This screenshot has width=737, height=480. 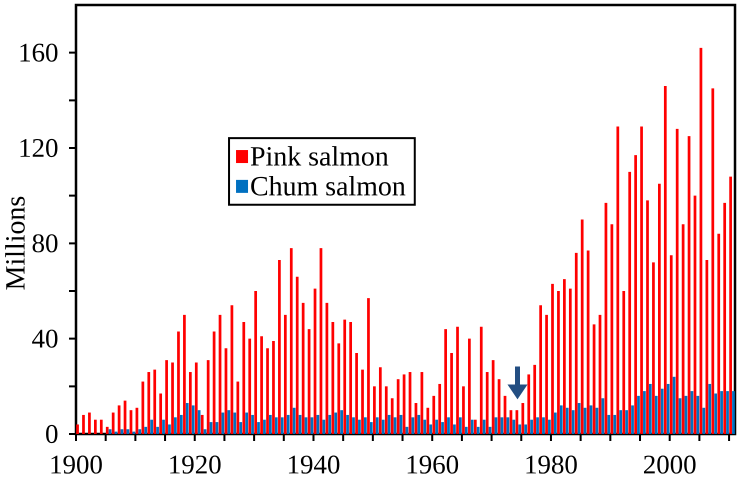 I want to click on x-tick-label: 1960, so click(x=433, y=465).